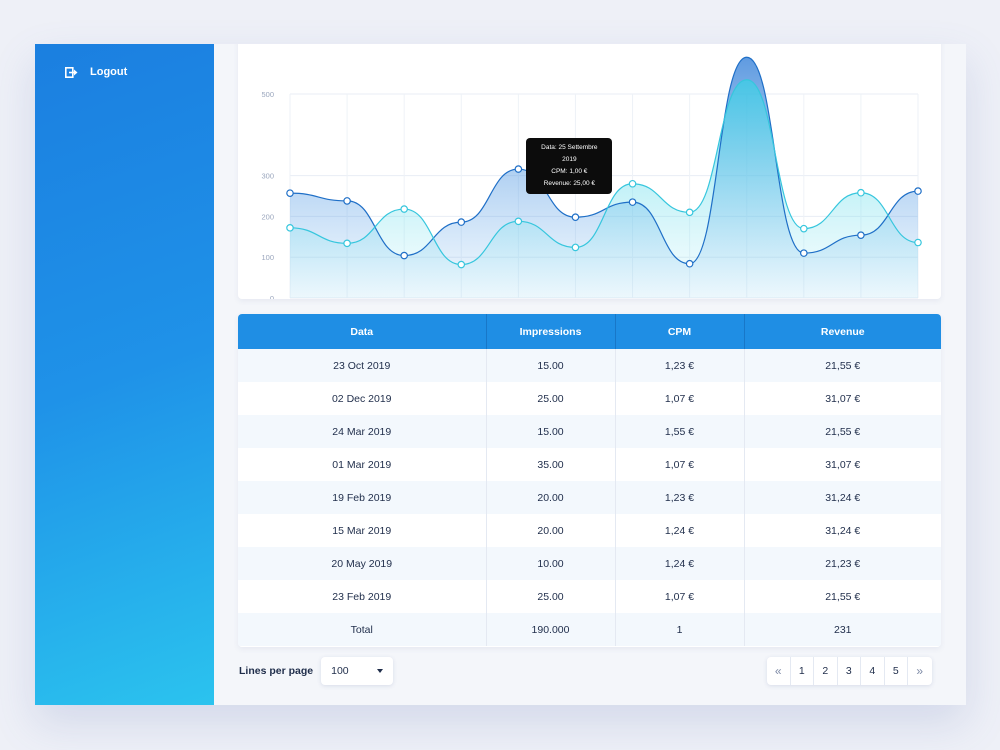 This screenshot has width=1000, height=750. I want to click on cell-date: 15 Mar 2019, so click(362, 530).